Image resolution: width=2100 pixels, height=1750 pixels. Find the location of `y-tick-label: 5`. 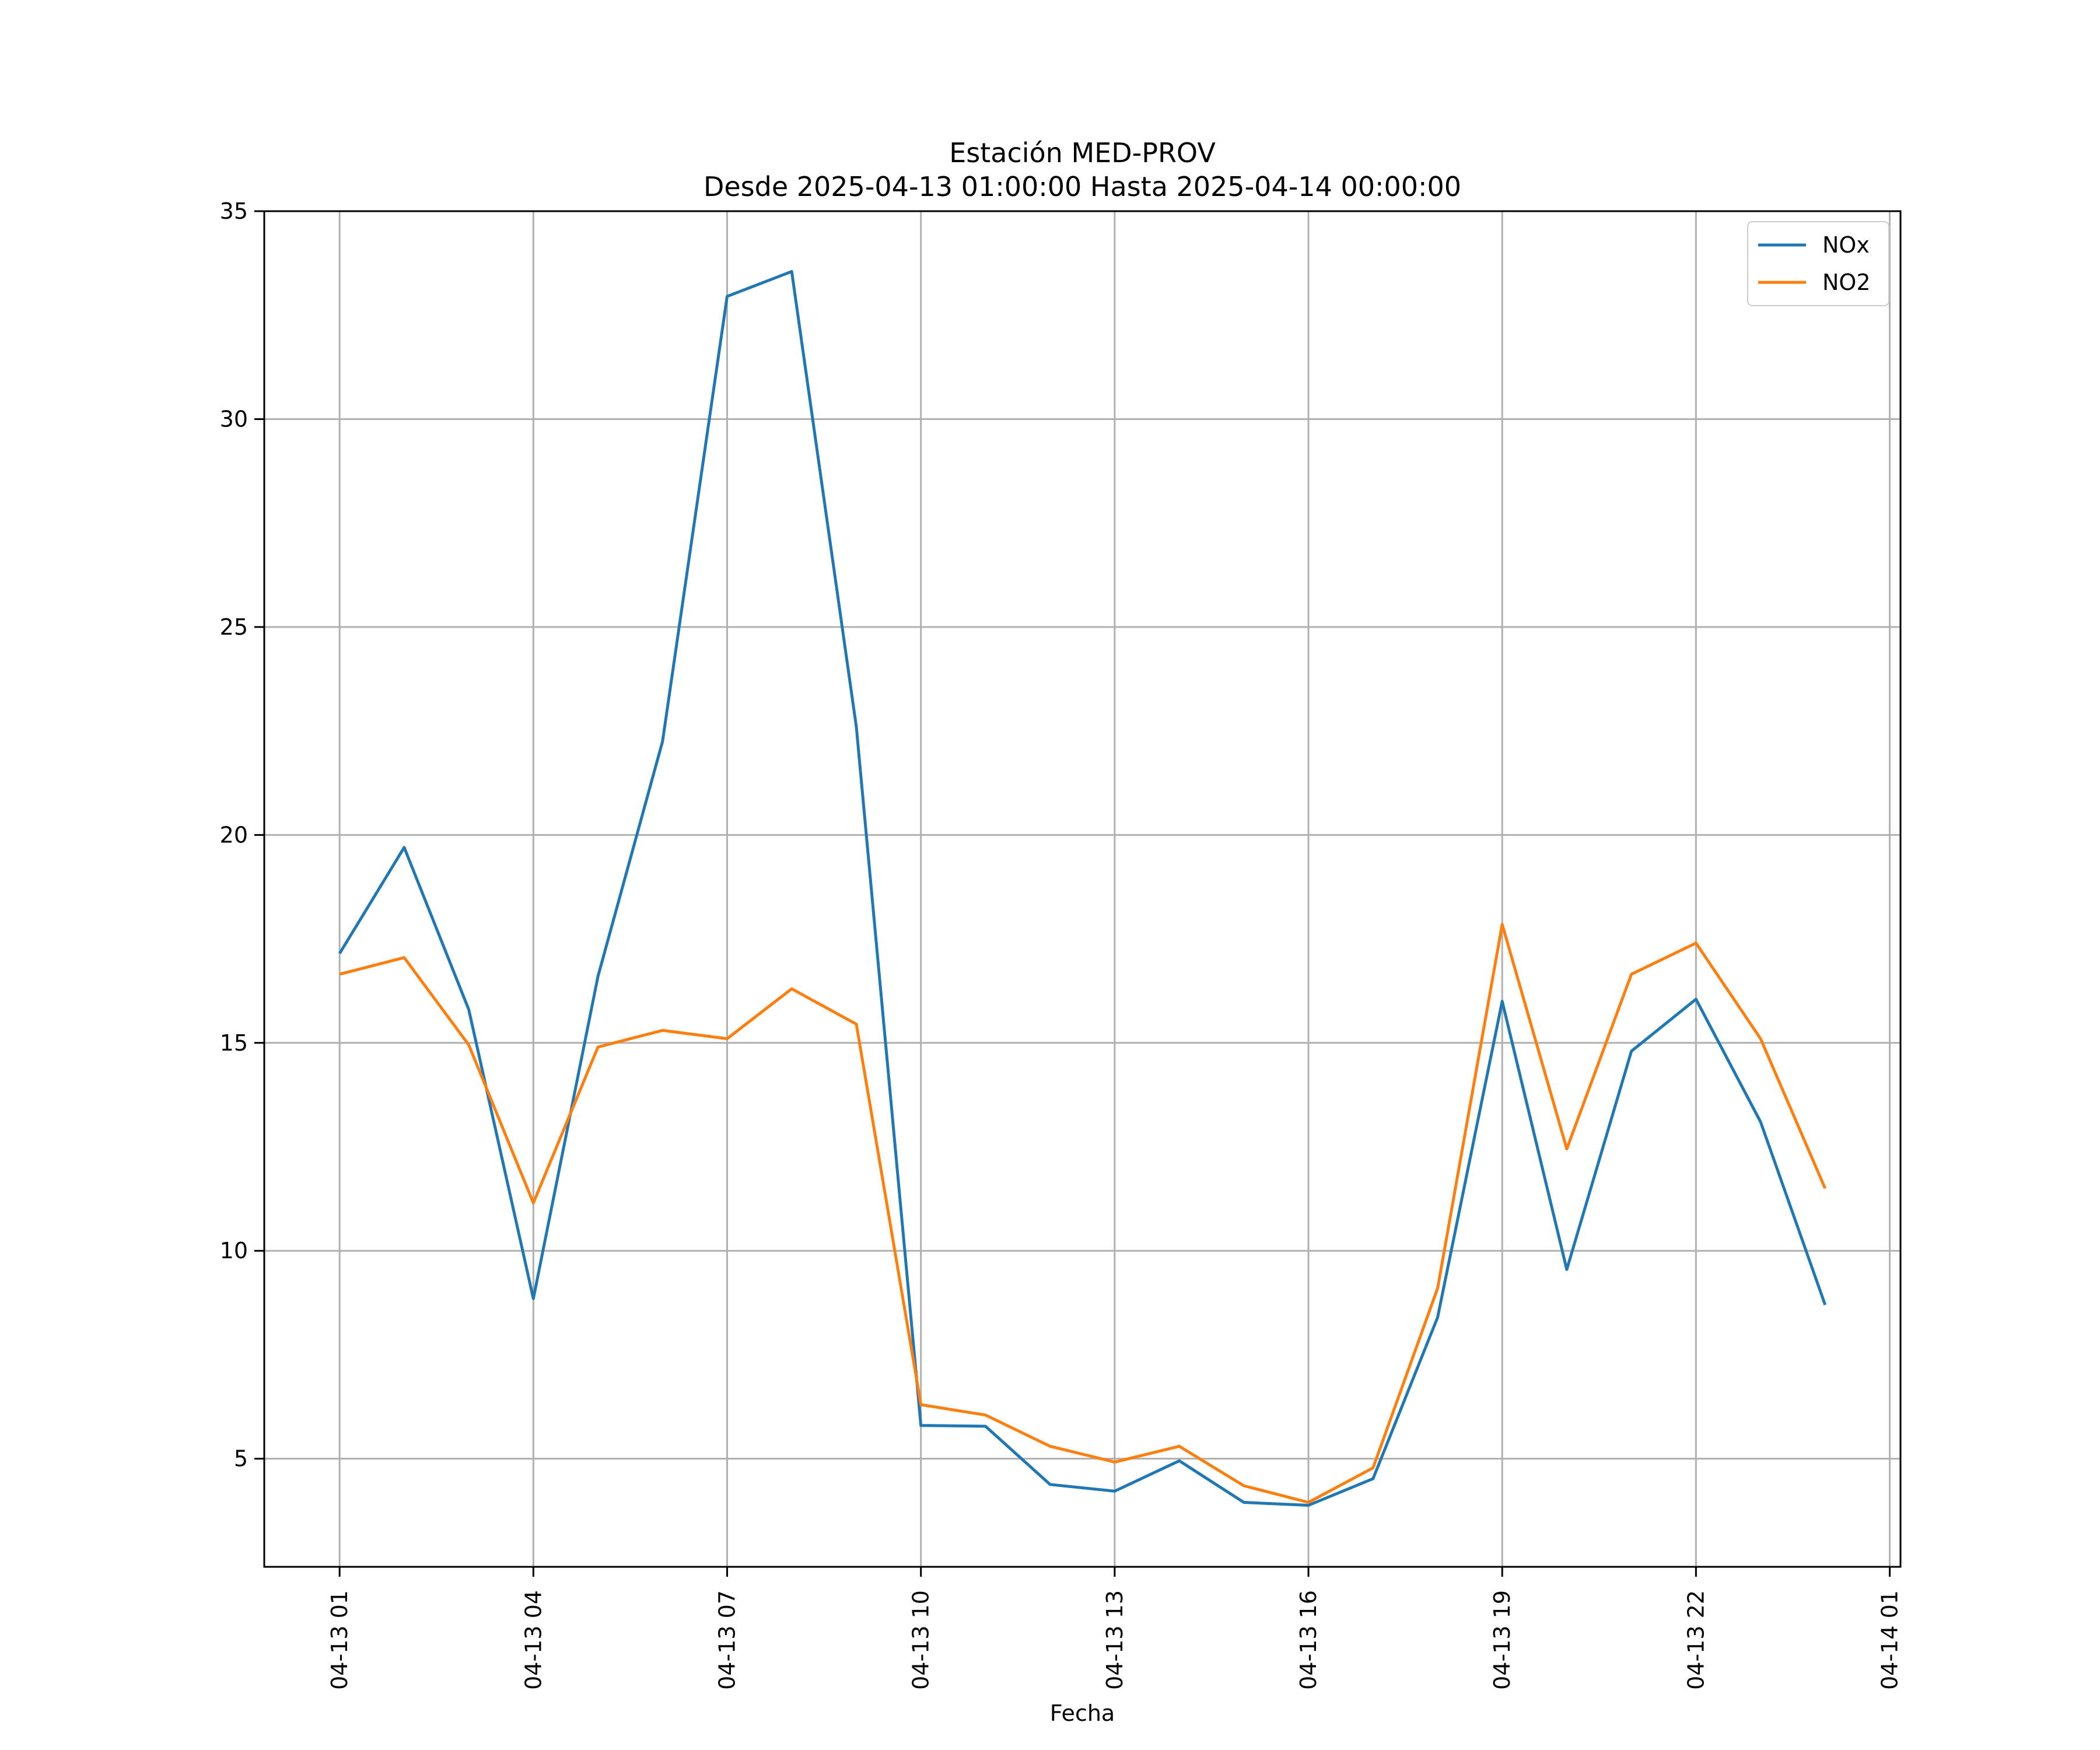

y-tick-label: 5 is located at coordinates (241, 1459).